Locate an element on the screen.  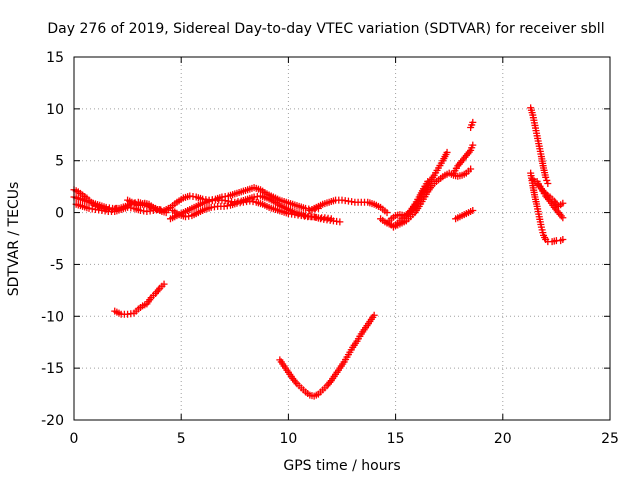
y-tick-label: -20 is located at coordinates (52, 421).